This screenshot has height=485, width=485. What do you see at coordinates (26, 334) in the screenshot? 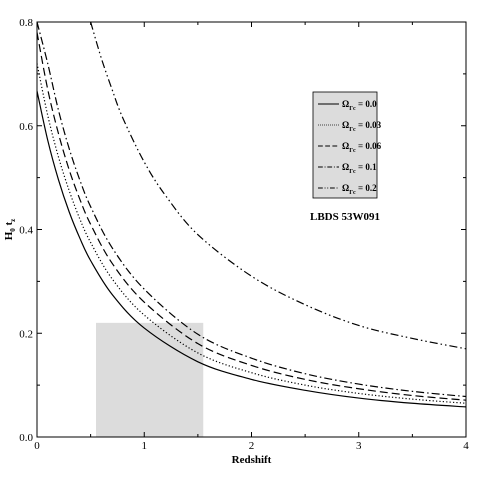
I see `y-tick-label: 0.2` at bounding box center [26, 334].